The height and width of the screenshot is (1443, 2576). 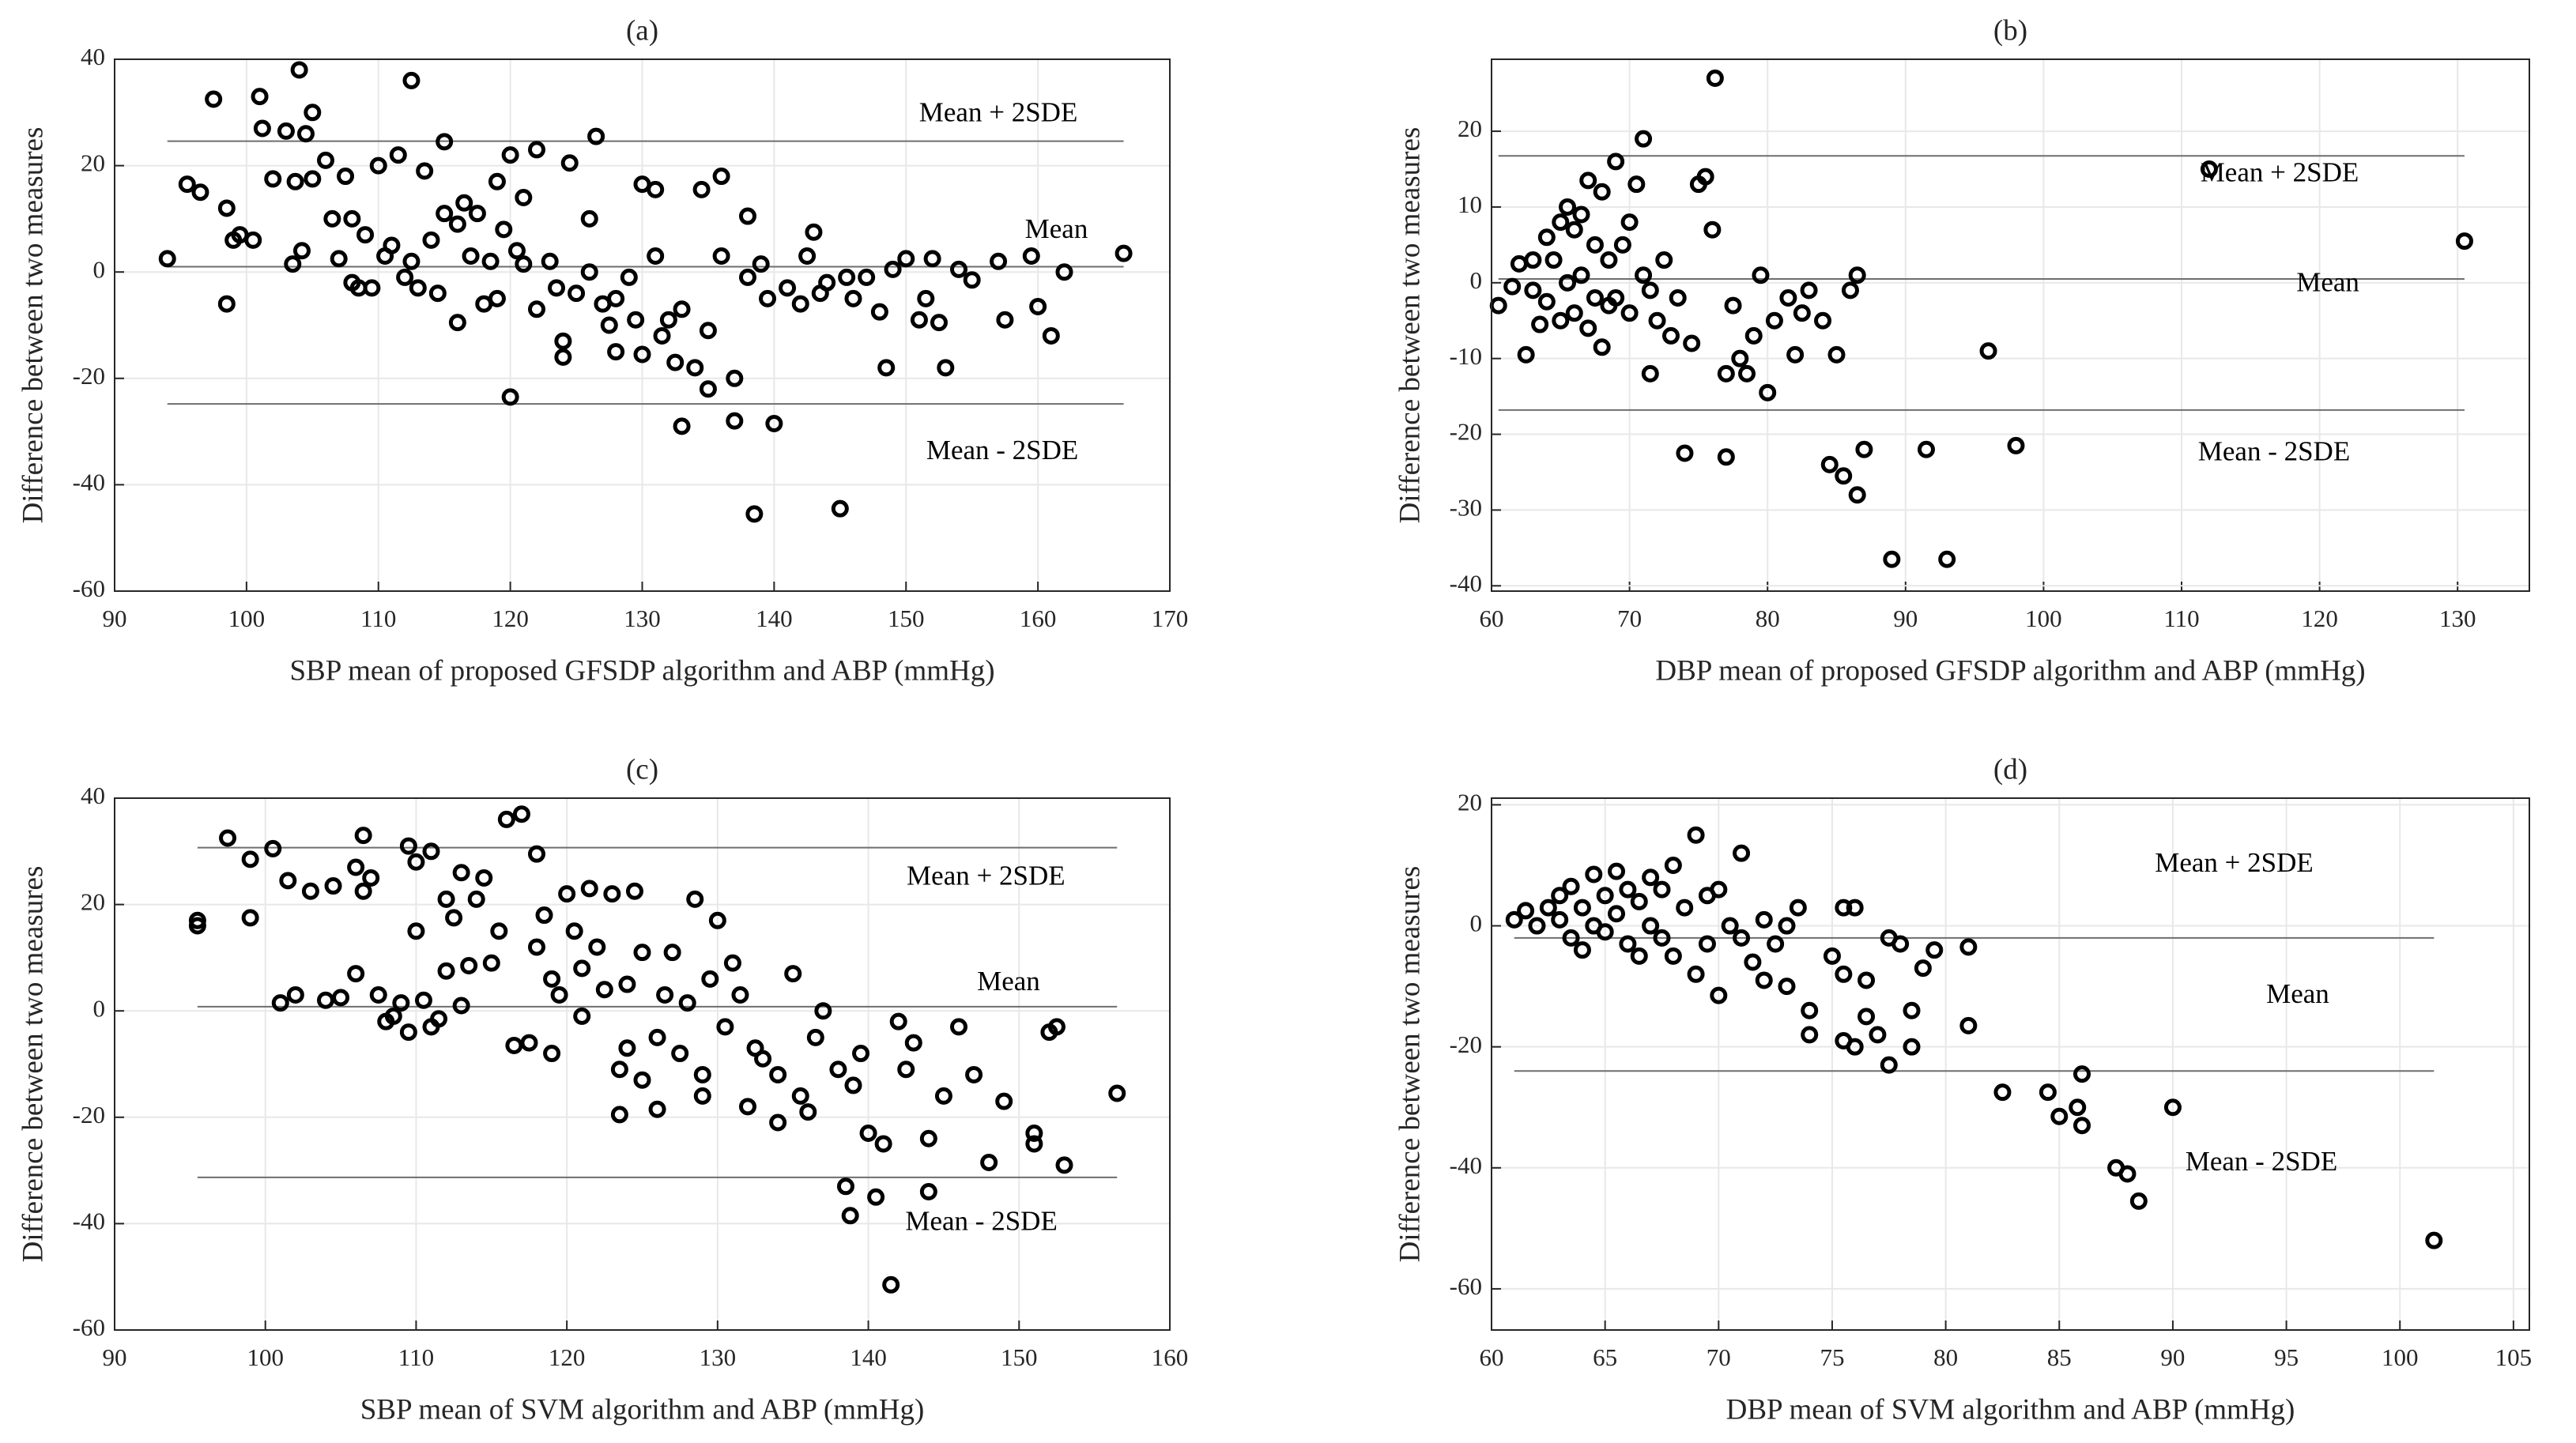 What do you see at coordinates (89, 483) in the screenshot?
I see `y-tick-label: -40` at bounding box center [89, 483].